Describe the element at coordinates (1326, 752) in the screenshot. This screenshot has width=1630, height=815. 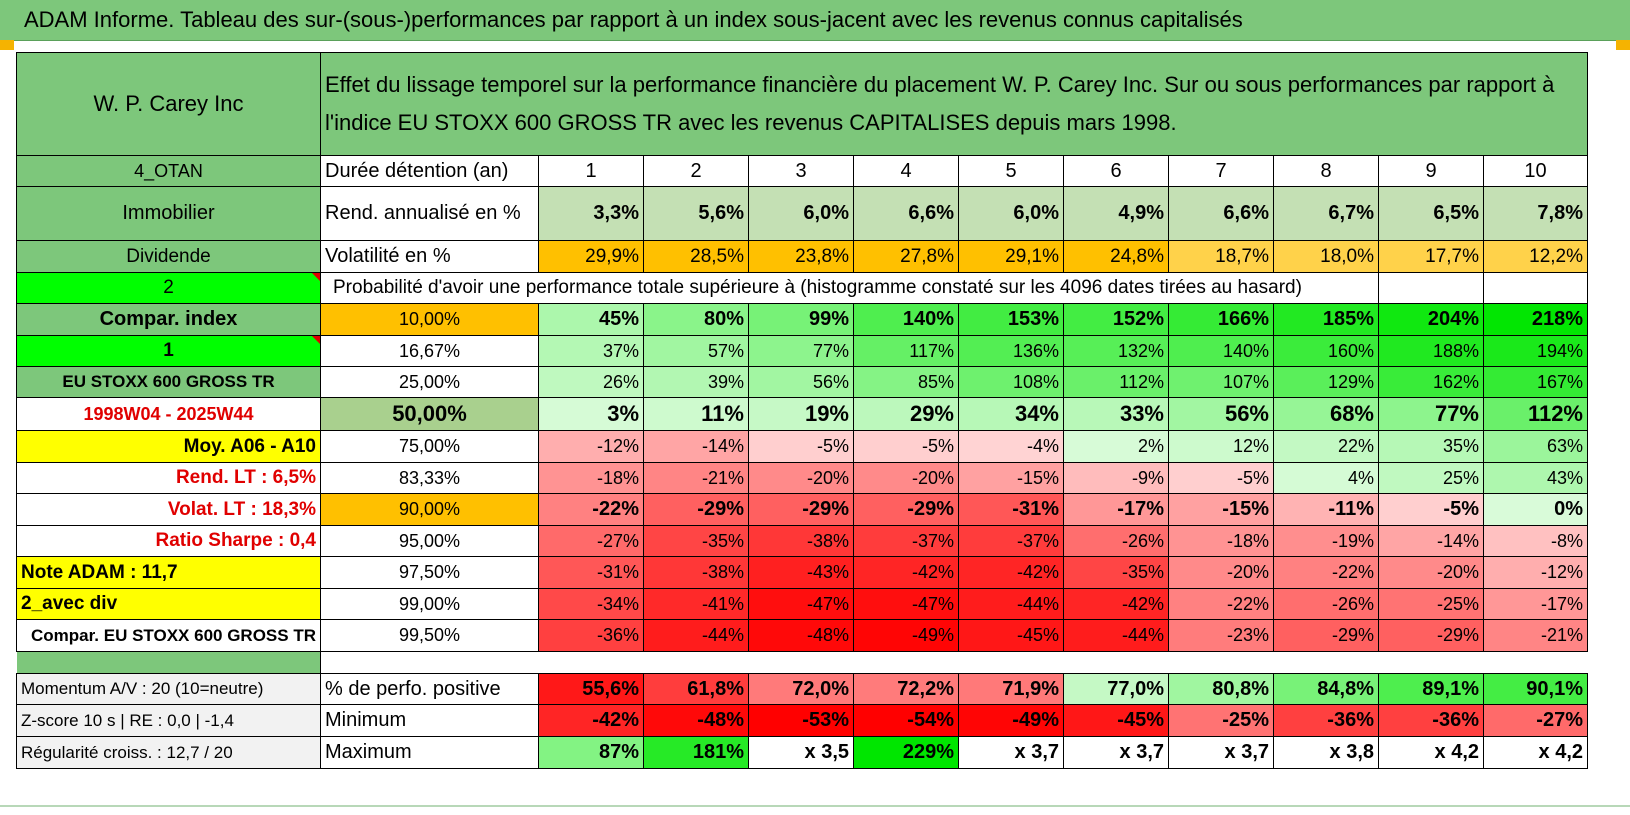
I see `maximum-value: x 3,8` at that location.